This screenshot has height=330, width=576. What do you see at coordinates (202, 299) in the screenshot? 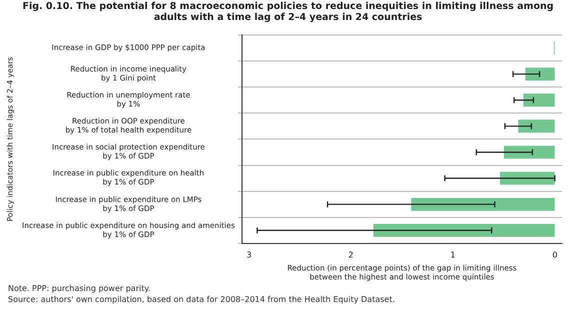
I see `source-note: Source: authors' own compilation, based on data for 2008–2014 from the Health Equity Dataset.` at bounding box center [202, 299].